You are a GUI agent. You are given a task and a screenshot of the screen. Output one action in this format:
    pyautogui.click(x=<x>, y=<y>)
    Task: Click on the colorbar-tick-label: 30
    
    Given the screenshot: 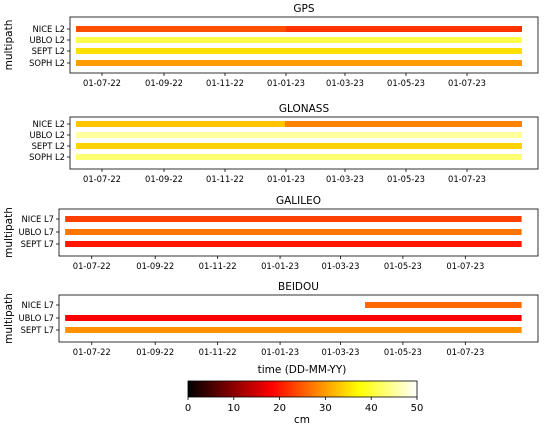 What is the action you would take?
    pyautogui.click(x=325, y=408)
    